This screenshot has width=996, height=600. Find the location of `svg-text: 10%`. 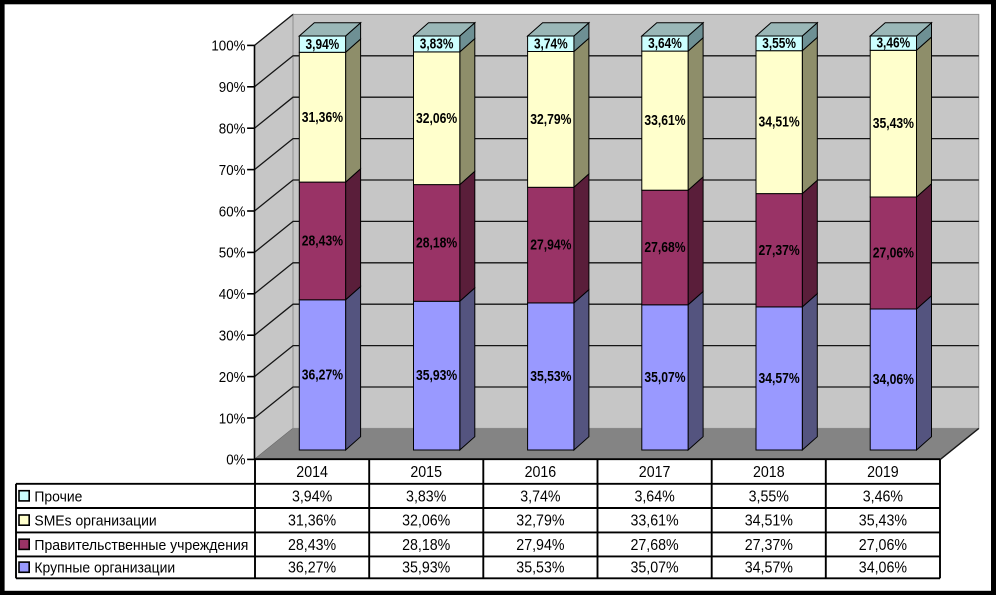

svg-text: 10% is located at coordinates (232, 418).